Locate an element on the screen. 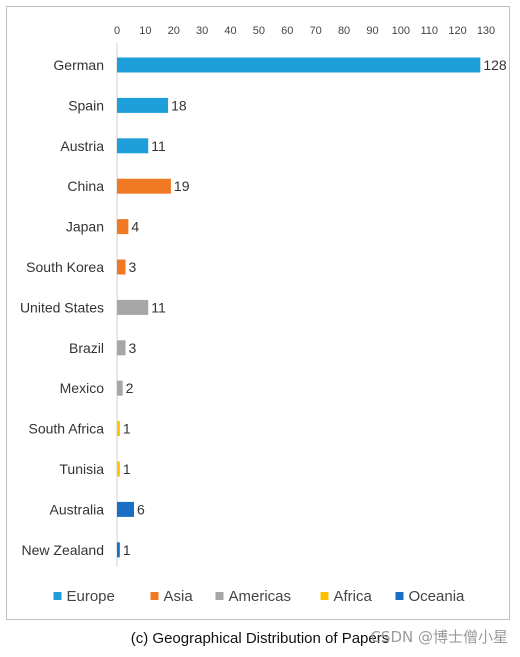 The height and width of the screenshot is (657, 520). value-label: 2 is located at coordinates (130, 388).